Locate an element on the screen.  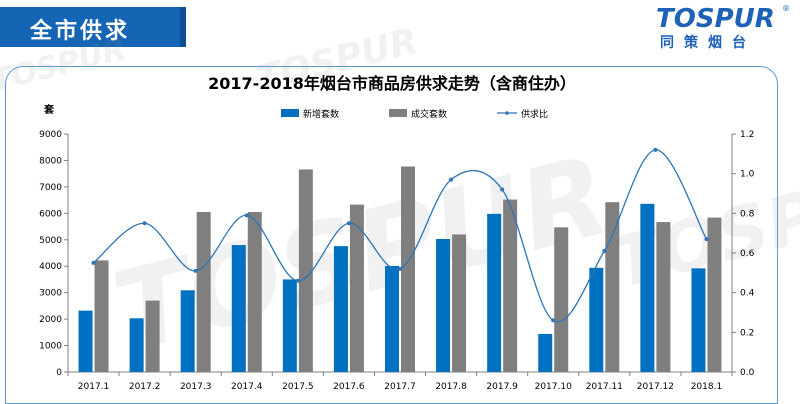
brand-name: TOSPUR is located at coordinates (715, 19).